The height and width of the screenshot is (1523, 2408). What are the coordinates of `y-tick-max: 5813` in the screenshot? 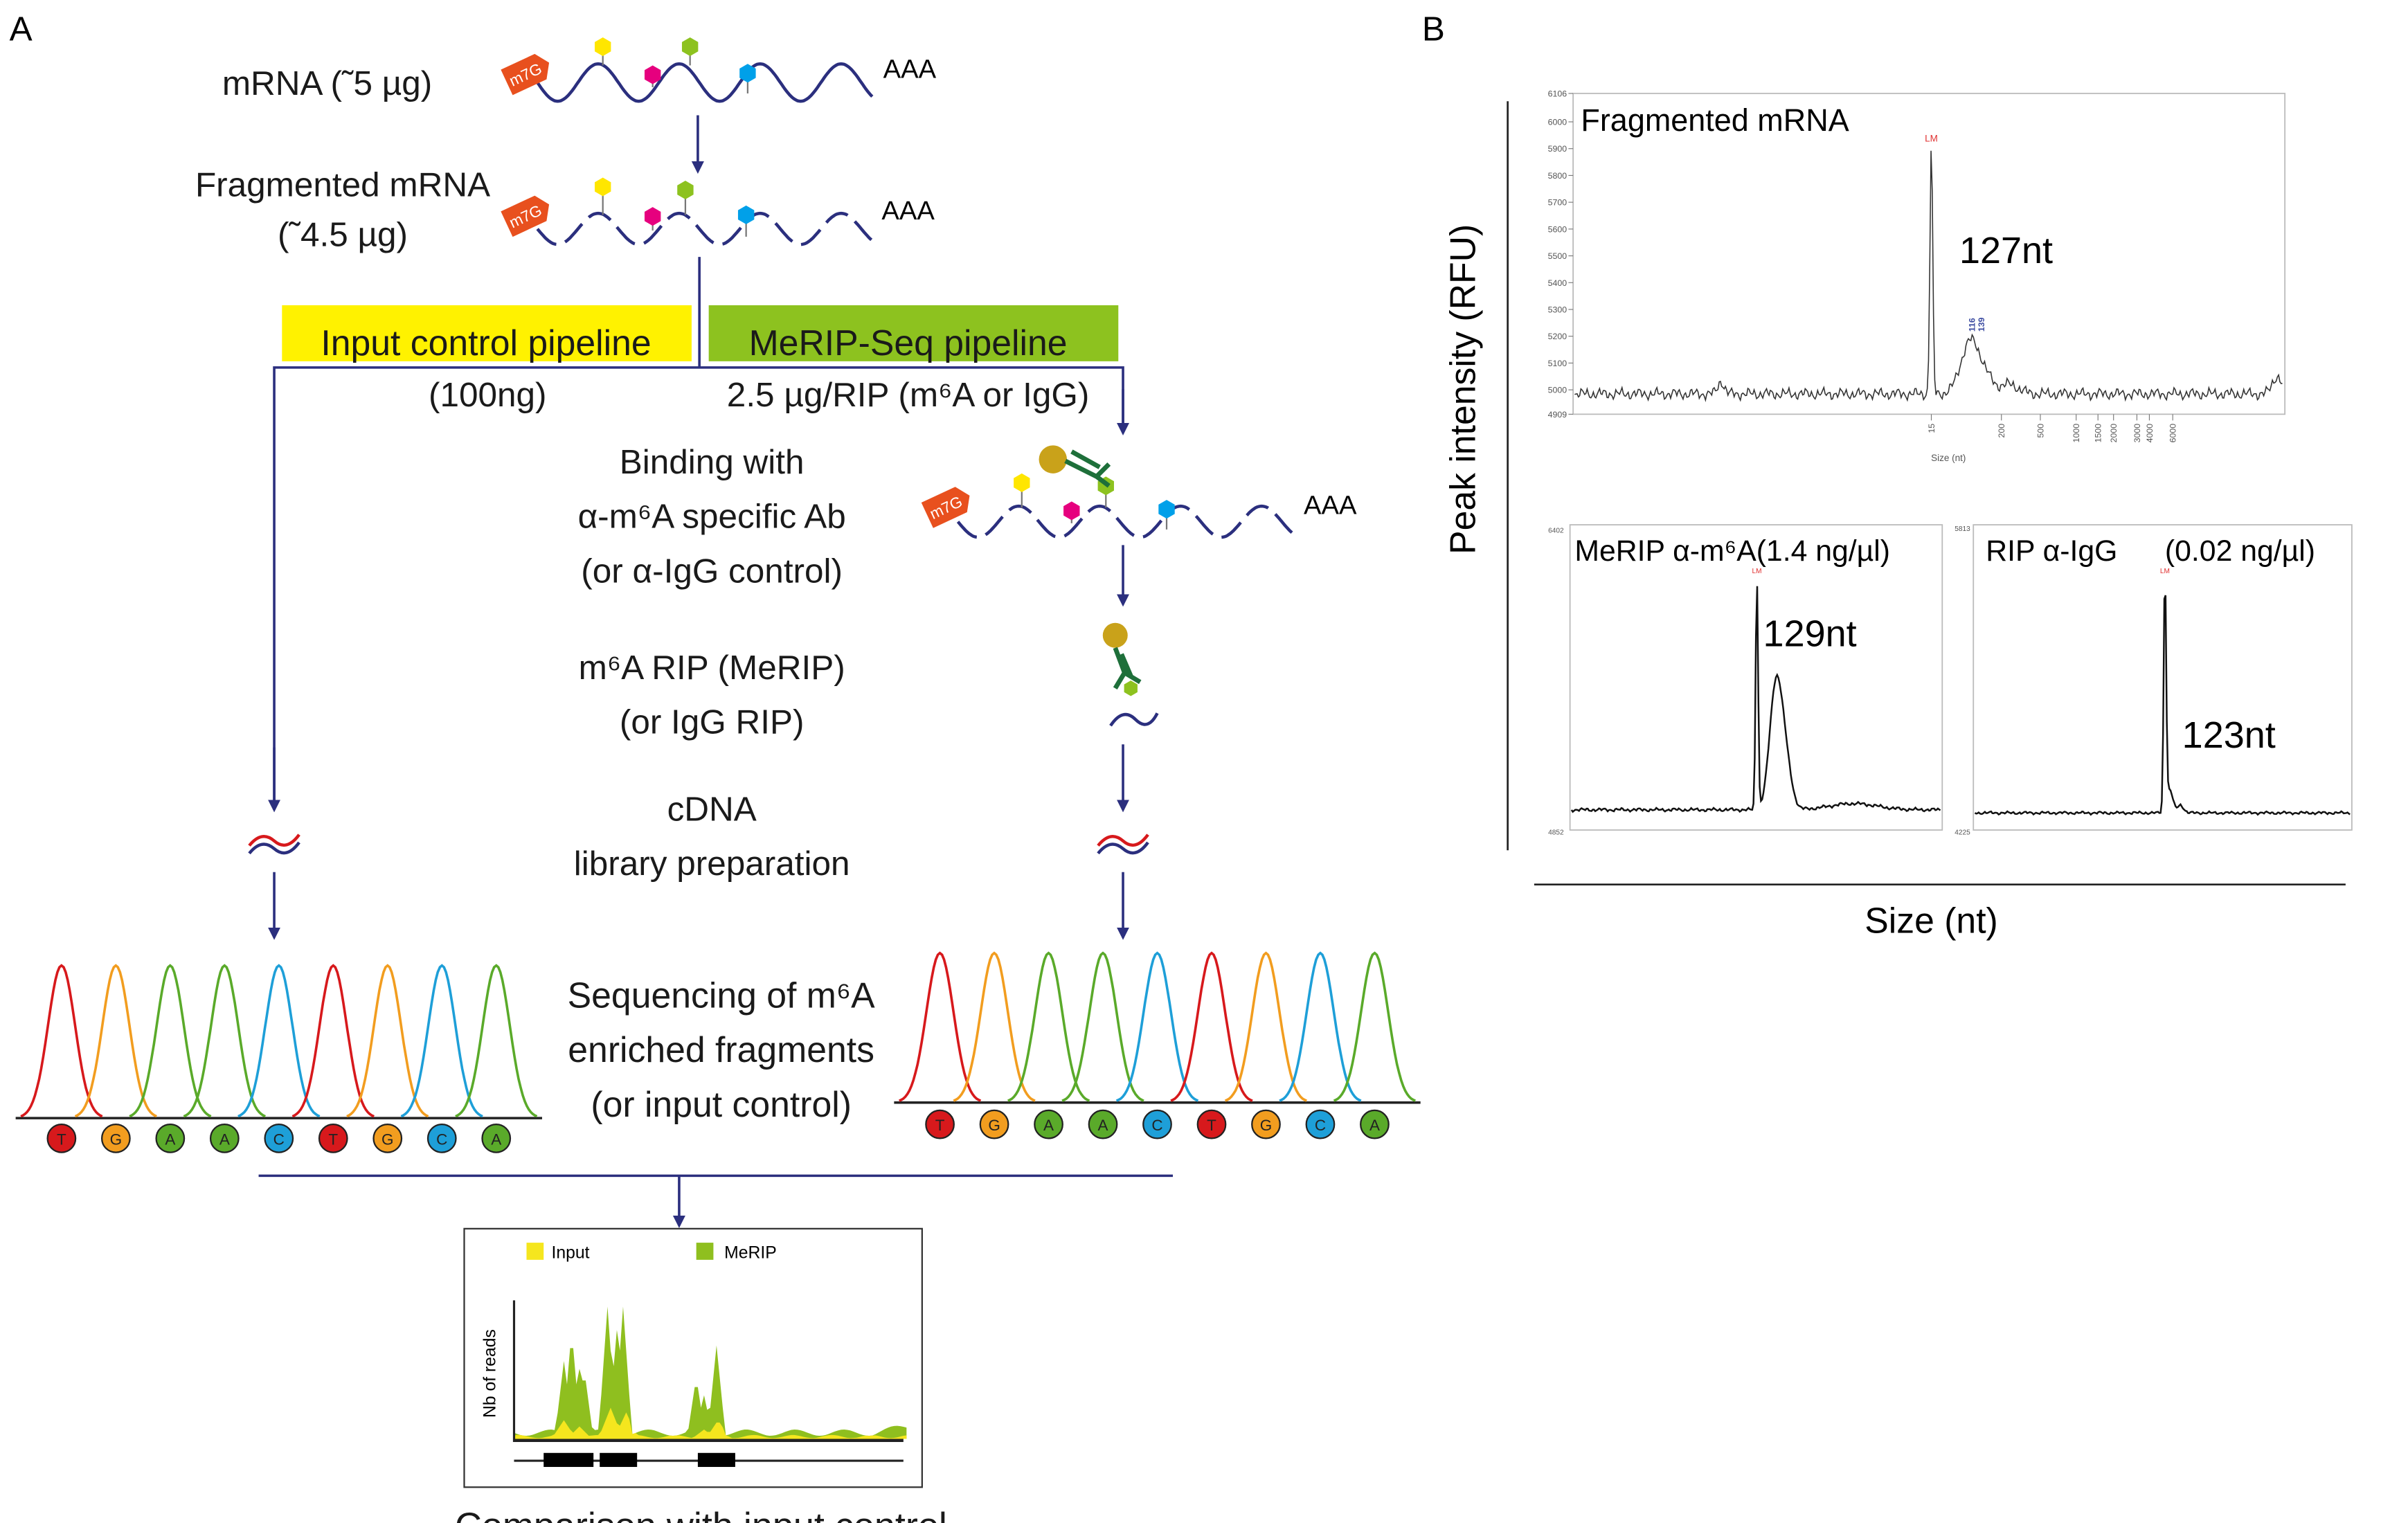 It's located at (1962, 529).